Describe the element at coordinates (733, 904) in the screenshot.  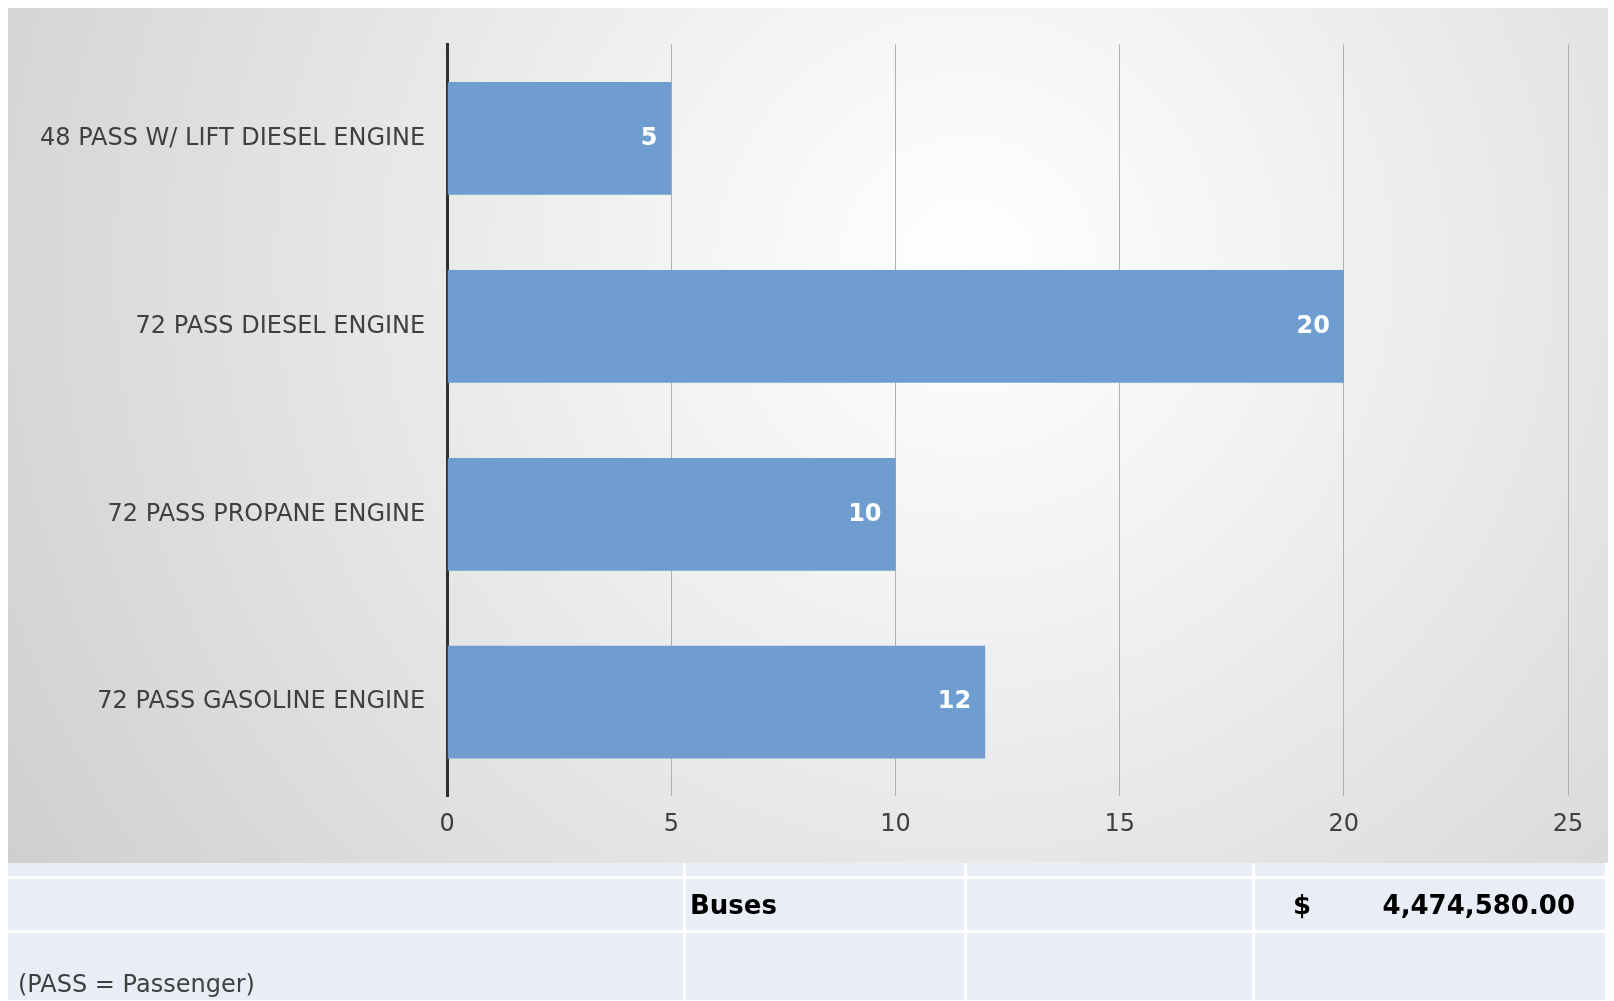
I see `text: Buses` at that location.